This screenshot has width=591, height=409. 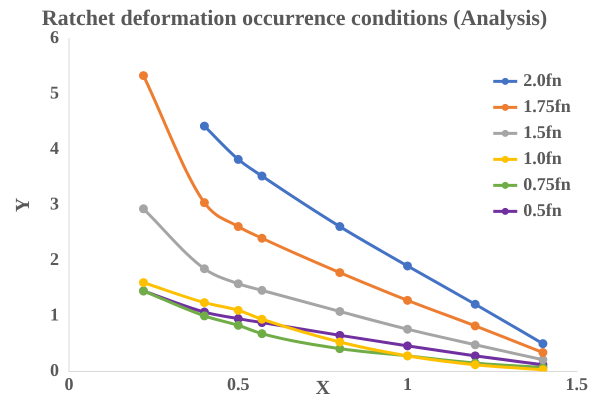 I want to click on legend-label: 1.5fn, so click(x=542, y=132).